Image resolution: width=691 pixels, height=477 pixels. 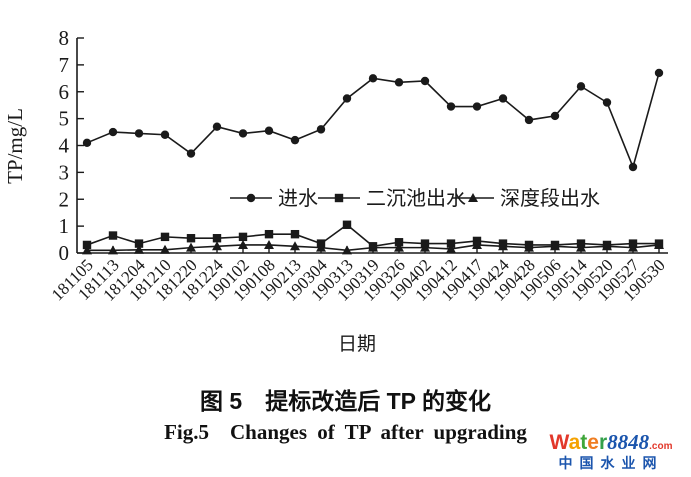 I want to click on watermark-letter: t, so click(x=584, y=443).